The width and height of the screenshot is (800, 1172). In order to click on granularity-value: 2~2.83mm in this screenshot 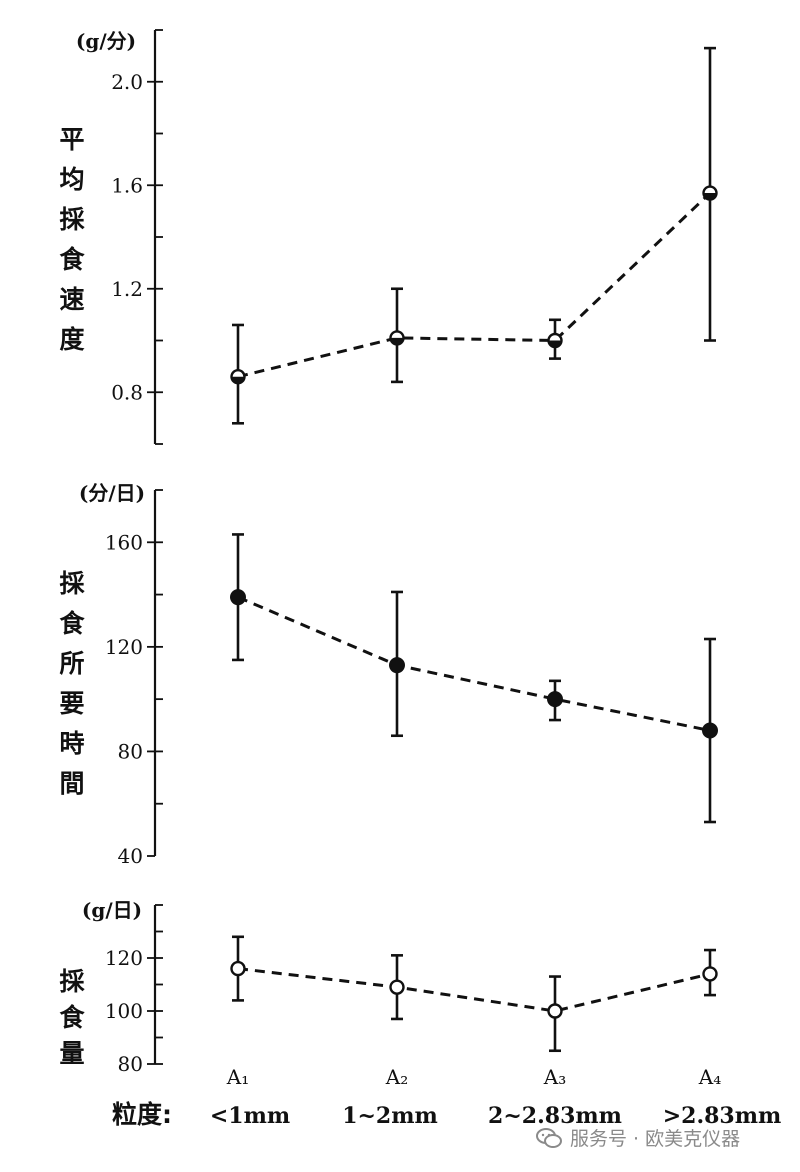, I will do `click(555, 1116)`.